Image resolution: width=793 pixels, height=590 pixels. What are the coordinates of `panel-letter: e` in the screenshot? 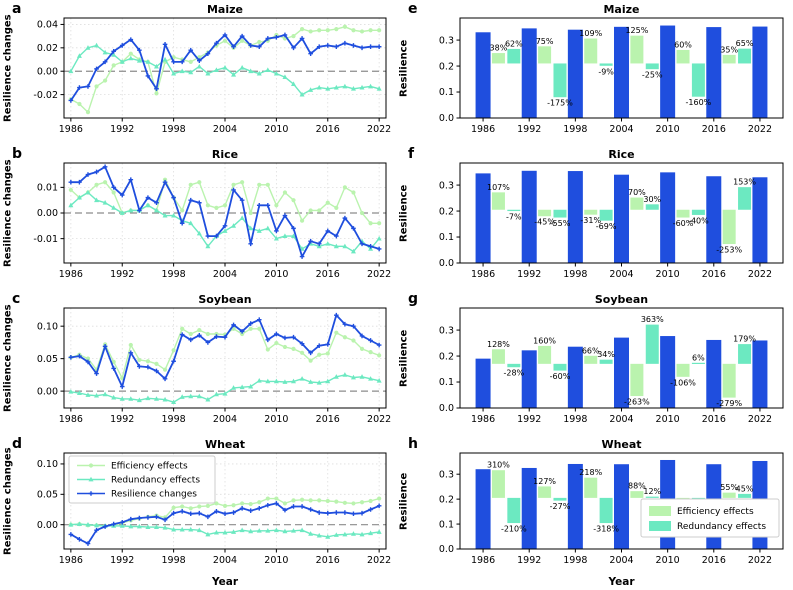 It's located at (413, 9).